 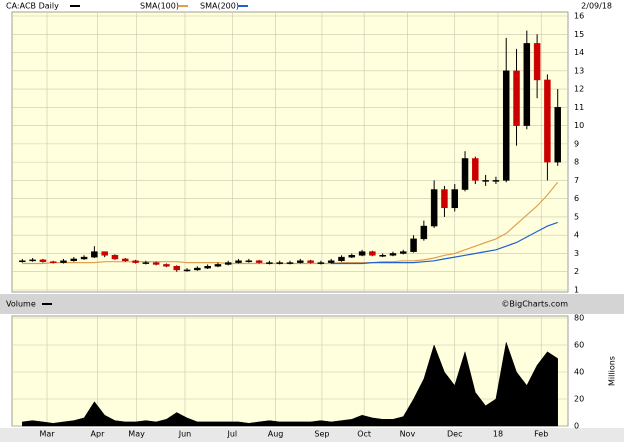 I want to click on axis-band, so click(x=312, y=435).